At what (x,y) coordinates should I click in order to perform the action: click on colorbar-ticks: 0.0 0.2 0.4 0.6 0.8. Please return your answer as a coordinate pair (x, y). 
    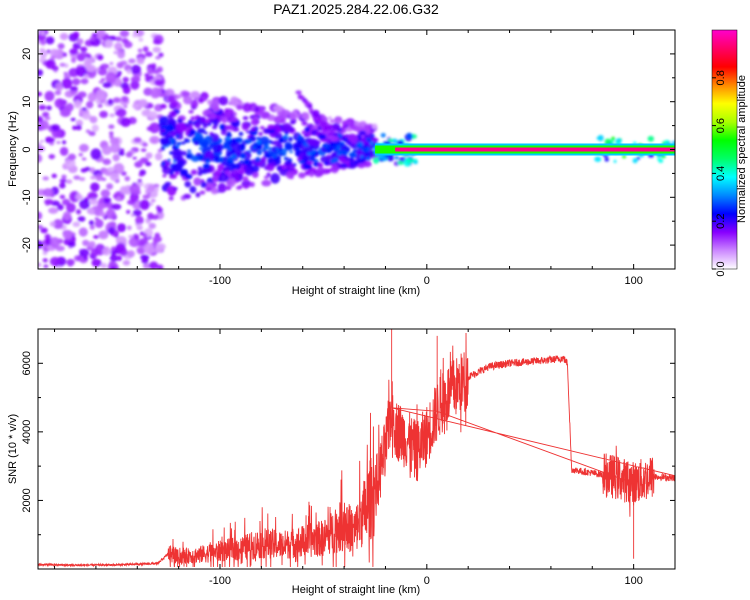
    Looking at the image, I should click on (719, 173).